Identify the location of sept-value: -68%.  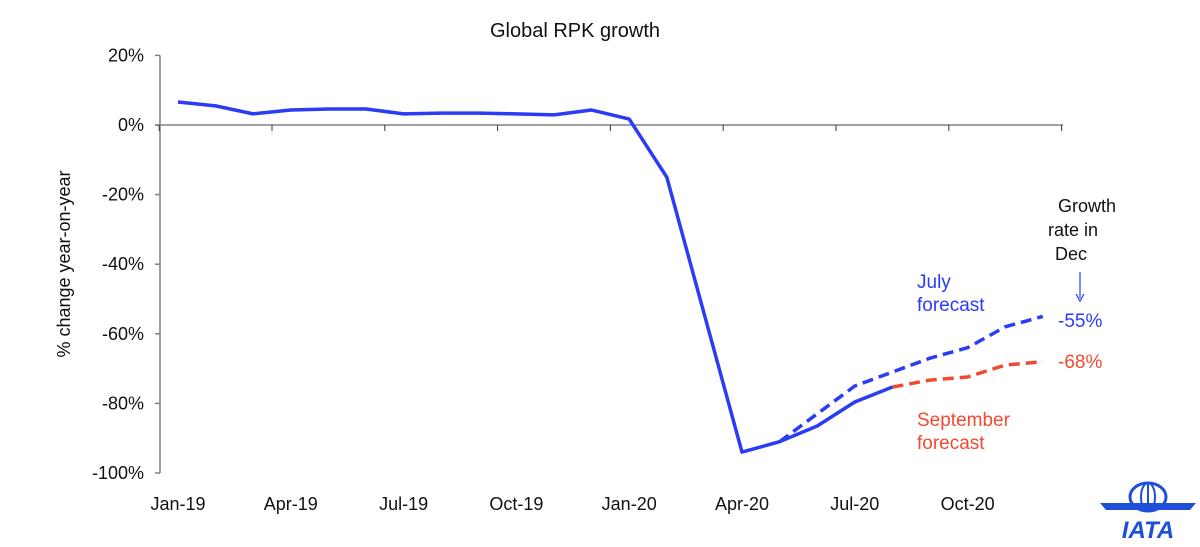
(1080, 362).